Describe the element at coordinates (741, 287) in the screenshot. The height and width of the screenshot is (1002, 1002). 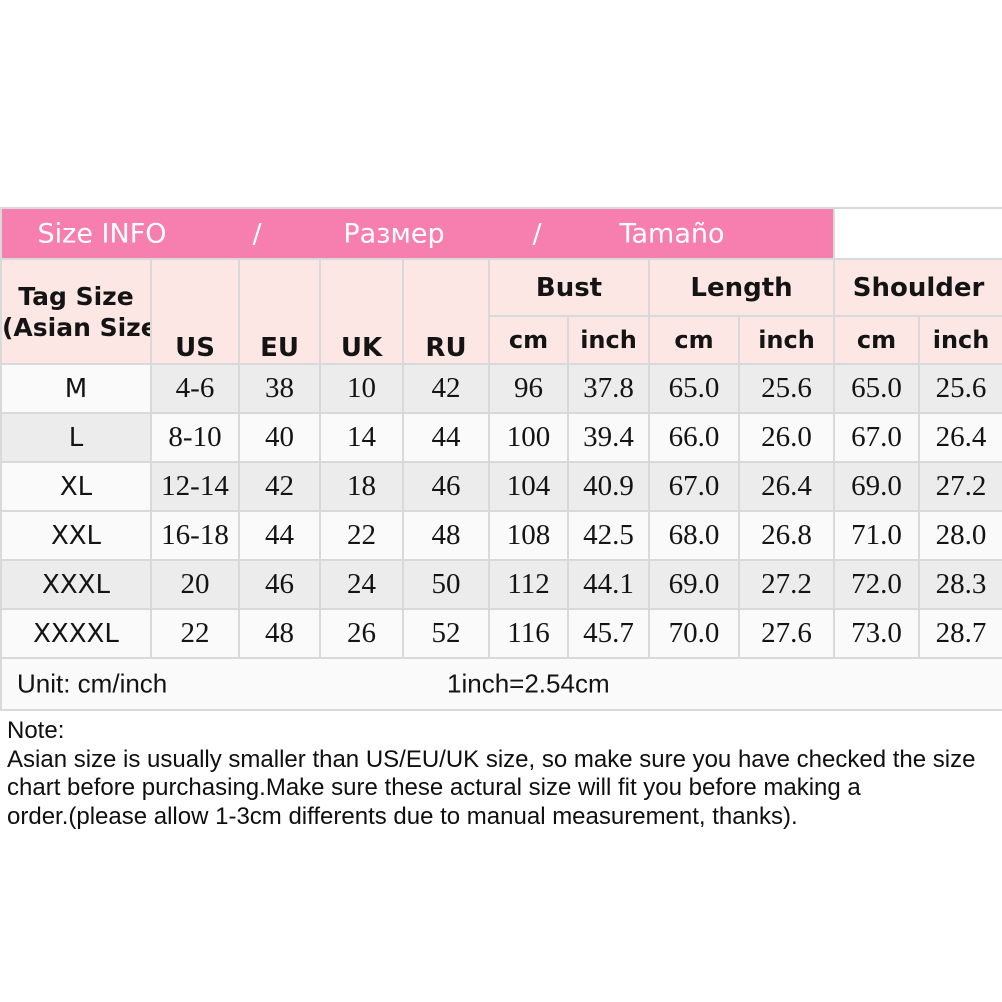
I see `col-group-length: Length` at that location.